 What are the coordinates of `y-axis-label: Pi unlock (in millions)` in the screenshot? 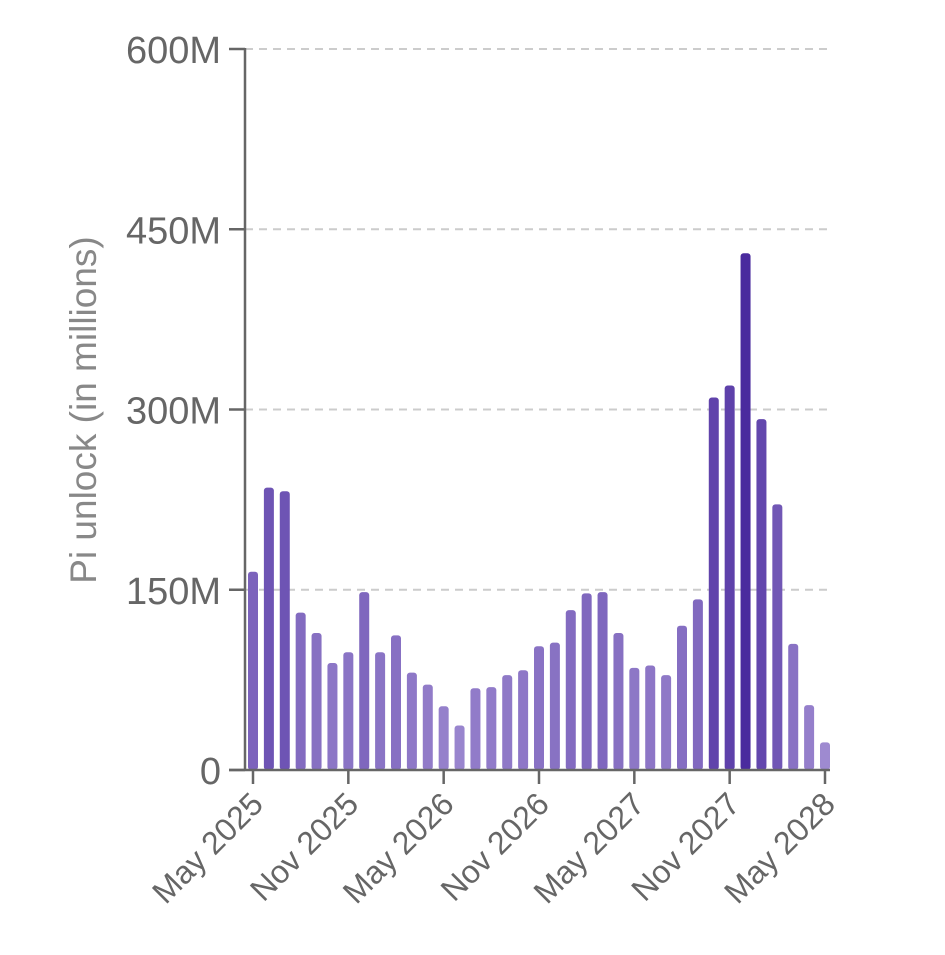 It's located at (83, 410).